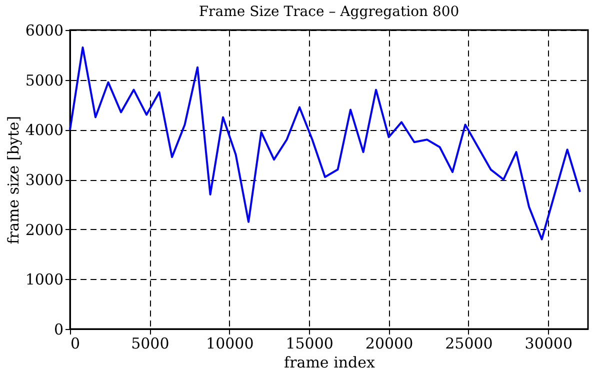 The image size is (611, 380). What do you see at coordinates (44, 31) in the screenshot?
I see `y-tick-label: 6000` at bounding box center [44, 31].